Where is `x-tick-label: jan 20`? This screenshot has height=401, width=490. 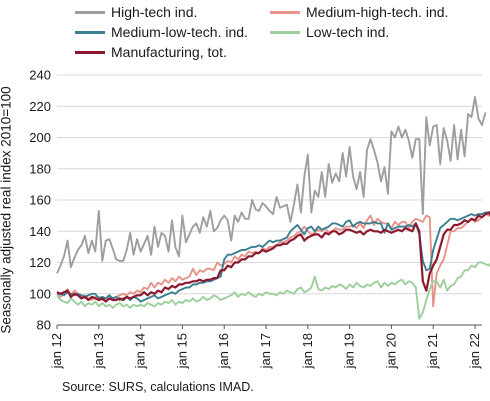
x-tick-label: jan 20 is located at coordinates (390, 351).